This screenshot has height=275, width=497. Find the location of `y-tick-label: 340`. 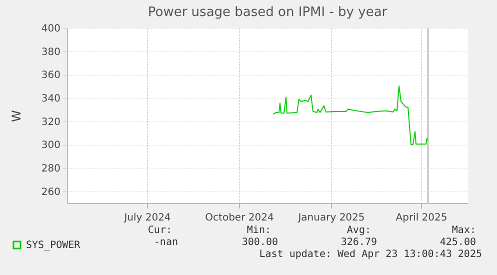

y-tick-label: 340 is located at coordinates (50, 99).